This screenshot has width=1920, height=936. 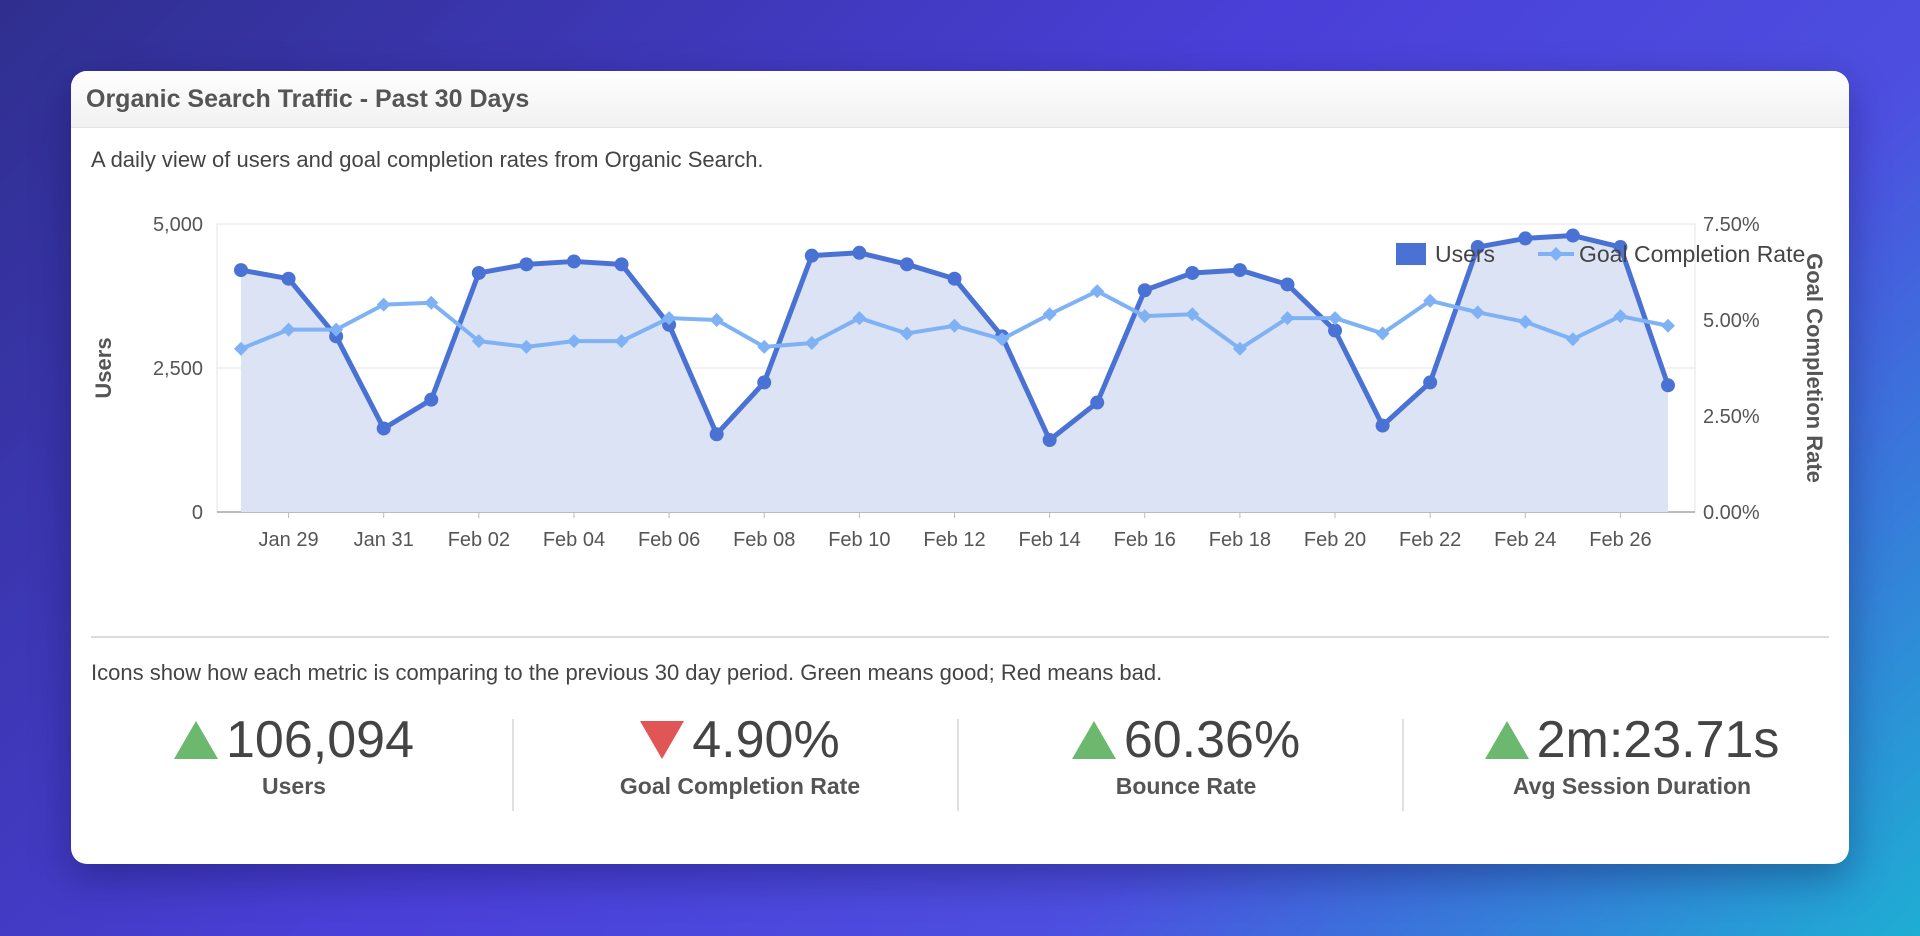 What do you see at coordinates (960, 99) in the screenshot?
I see `card-header: Organic Search Traffic - Past 30 Days` at bounding box center [960, 99].